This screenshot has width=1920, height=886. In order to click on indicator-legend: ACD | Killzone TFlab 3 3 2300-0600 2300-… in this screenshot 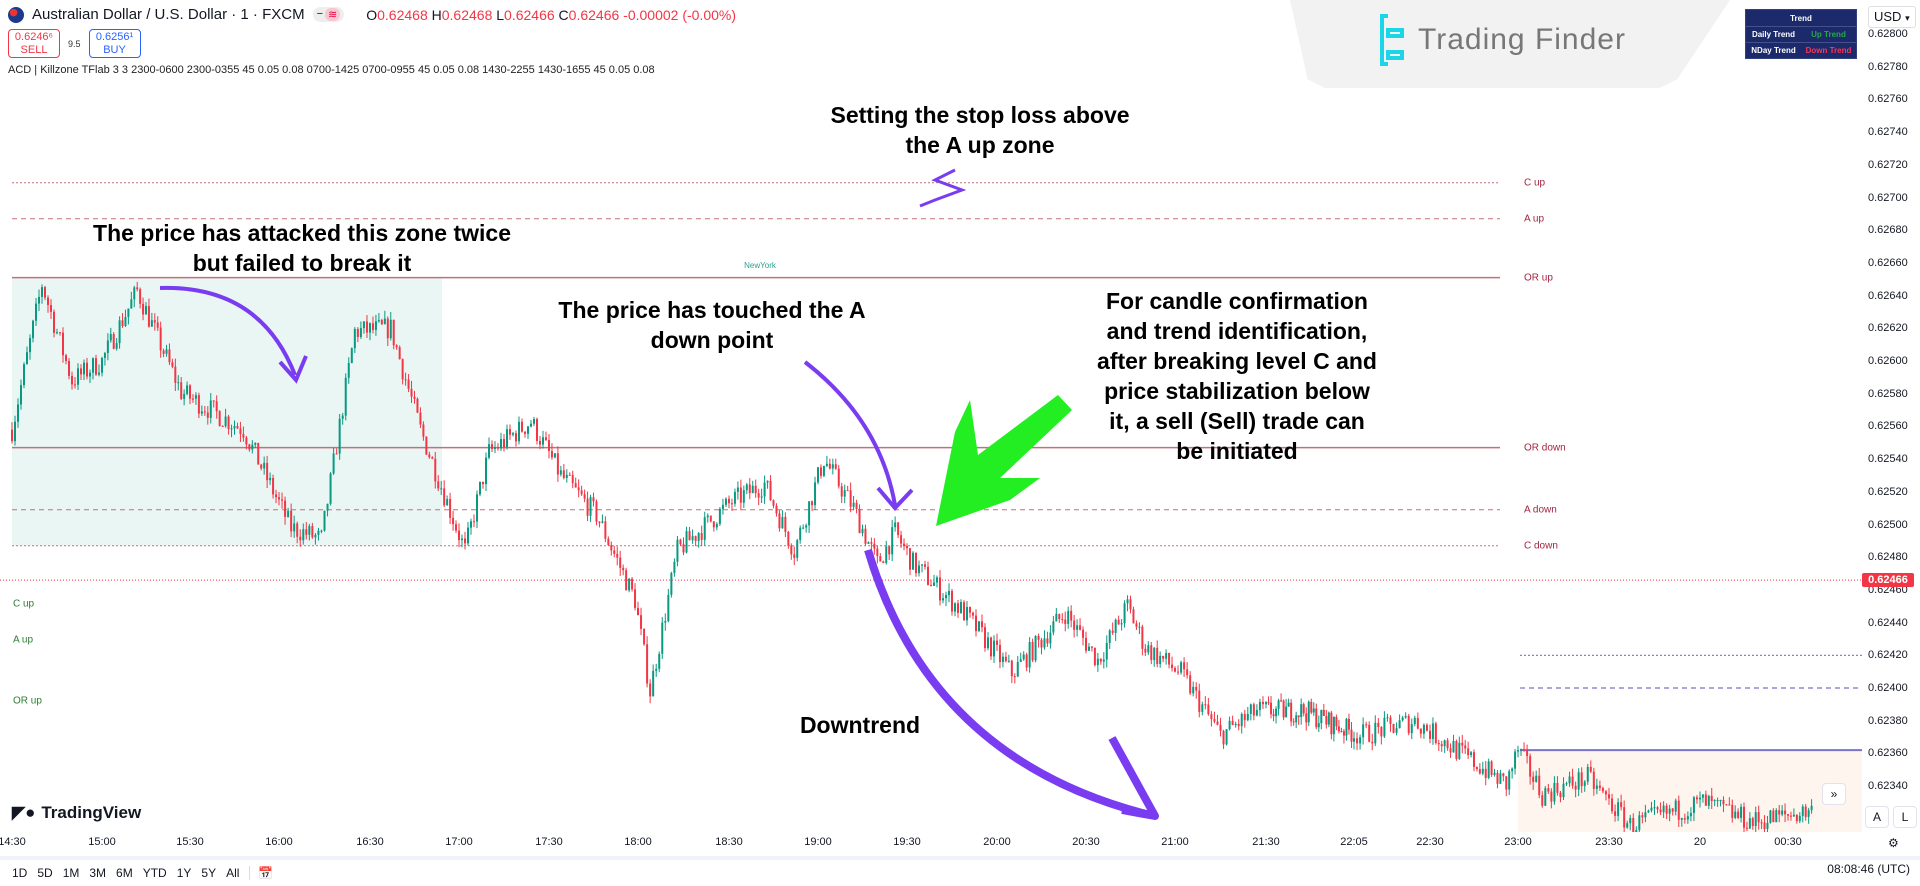, I will do `click(331, 70)`.